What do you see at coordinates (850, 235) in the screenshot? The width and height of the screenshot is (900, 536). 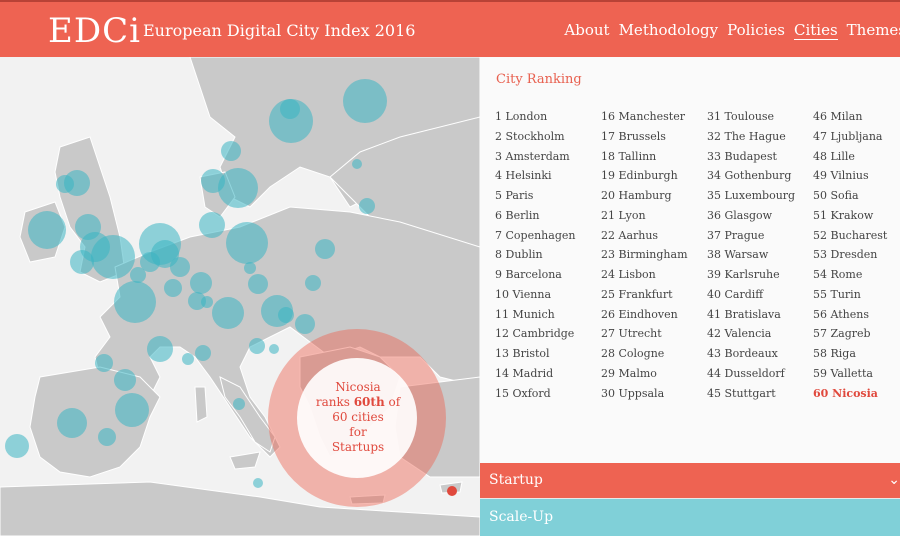 I see `ranking-item: 52 Bucharest` at bounding box center [850, 235].